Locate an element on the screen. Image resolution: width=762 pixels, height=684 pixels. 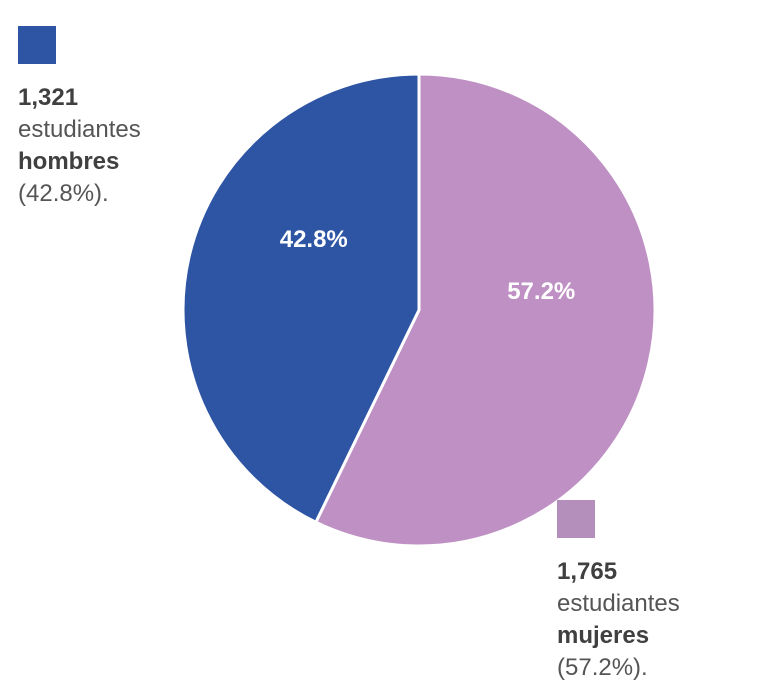
legend-group-hombres: hombres is located at coordinates (69, 161).